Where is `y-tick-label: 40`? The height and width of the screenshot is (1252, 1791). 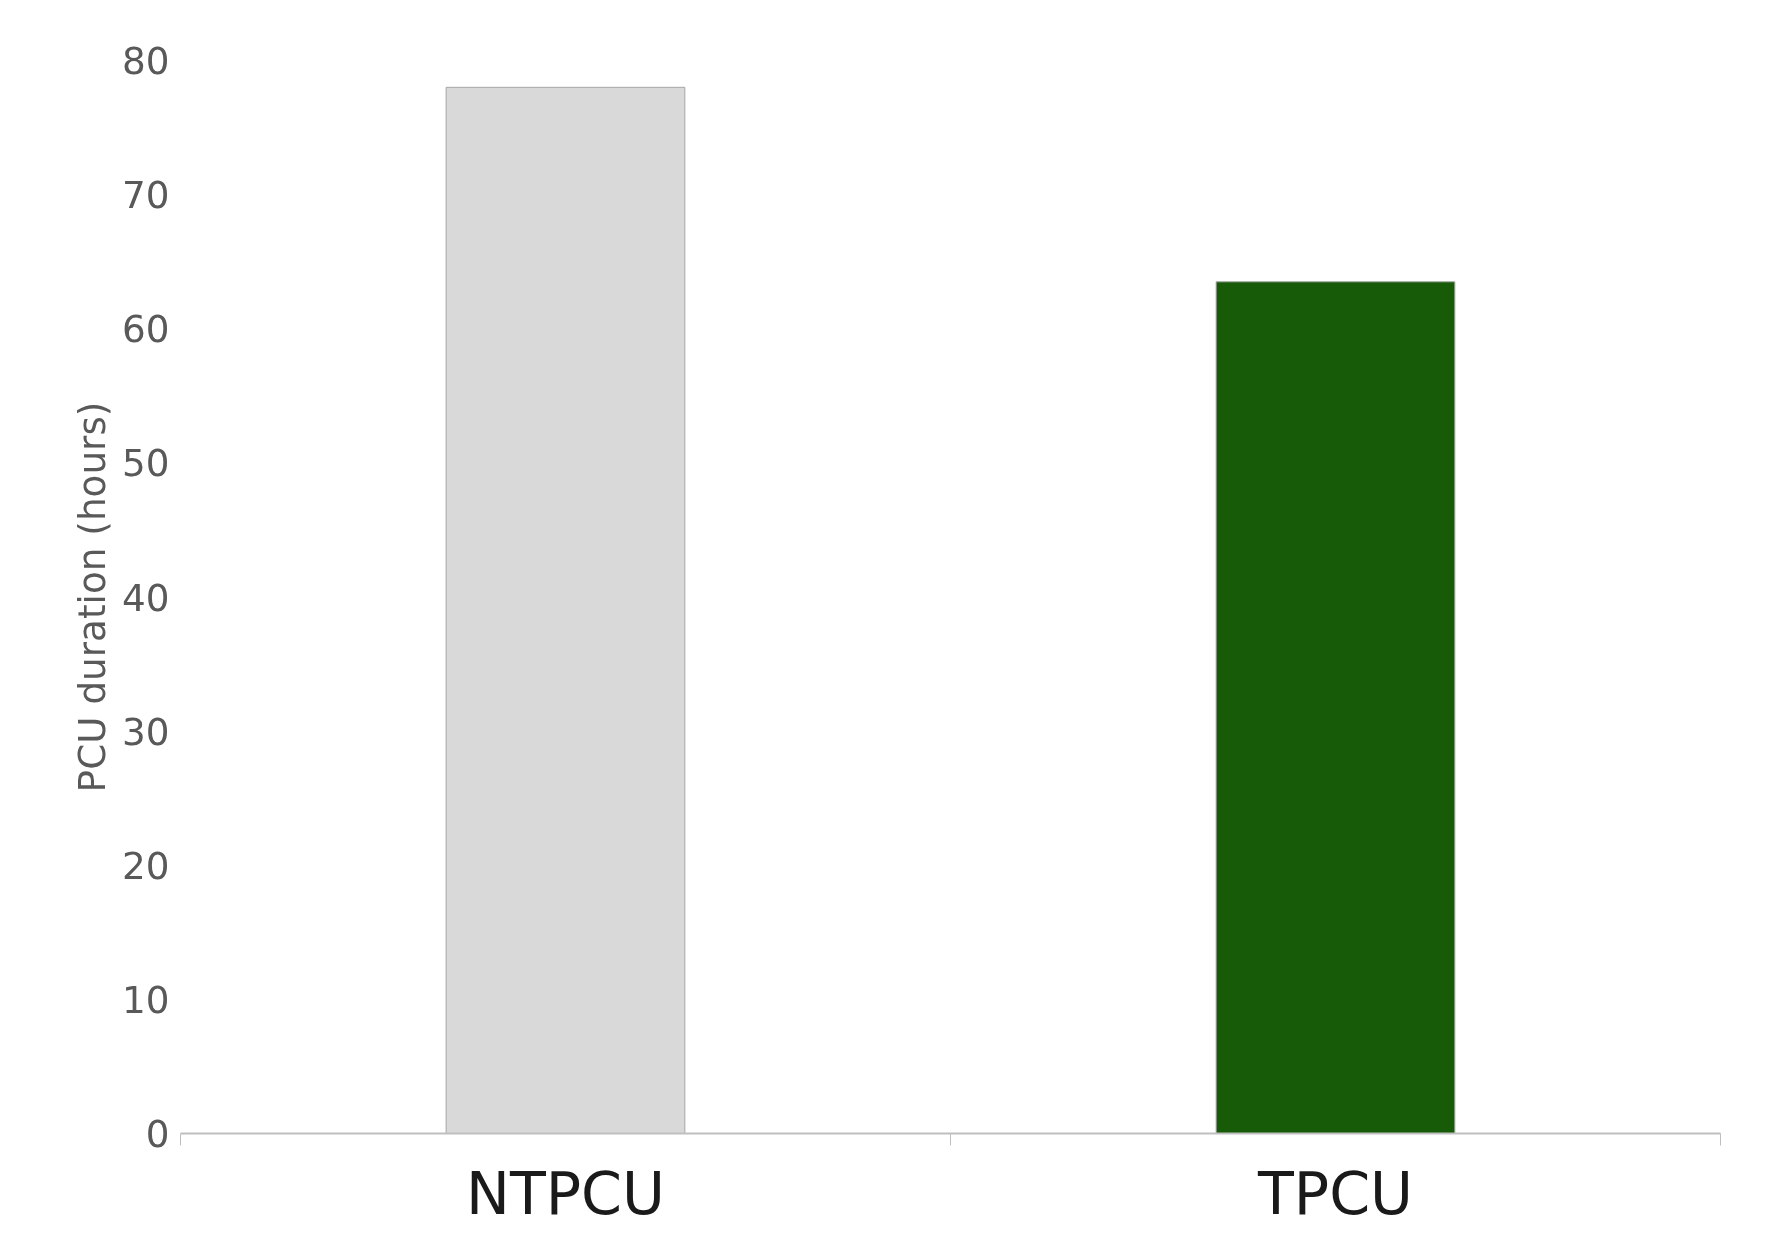 y-tick-label: 40 is located at coordinates (146, 597).